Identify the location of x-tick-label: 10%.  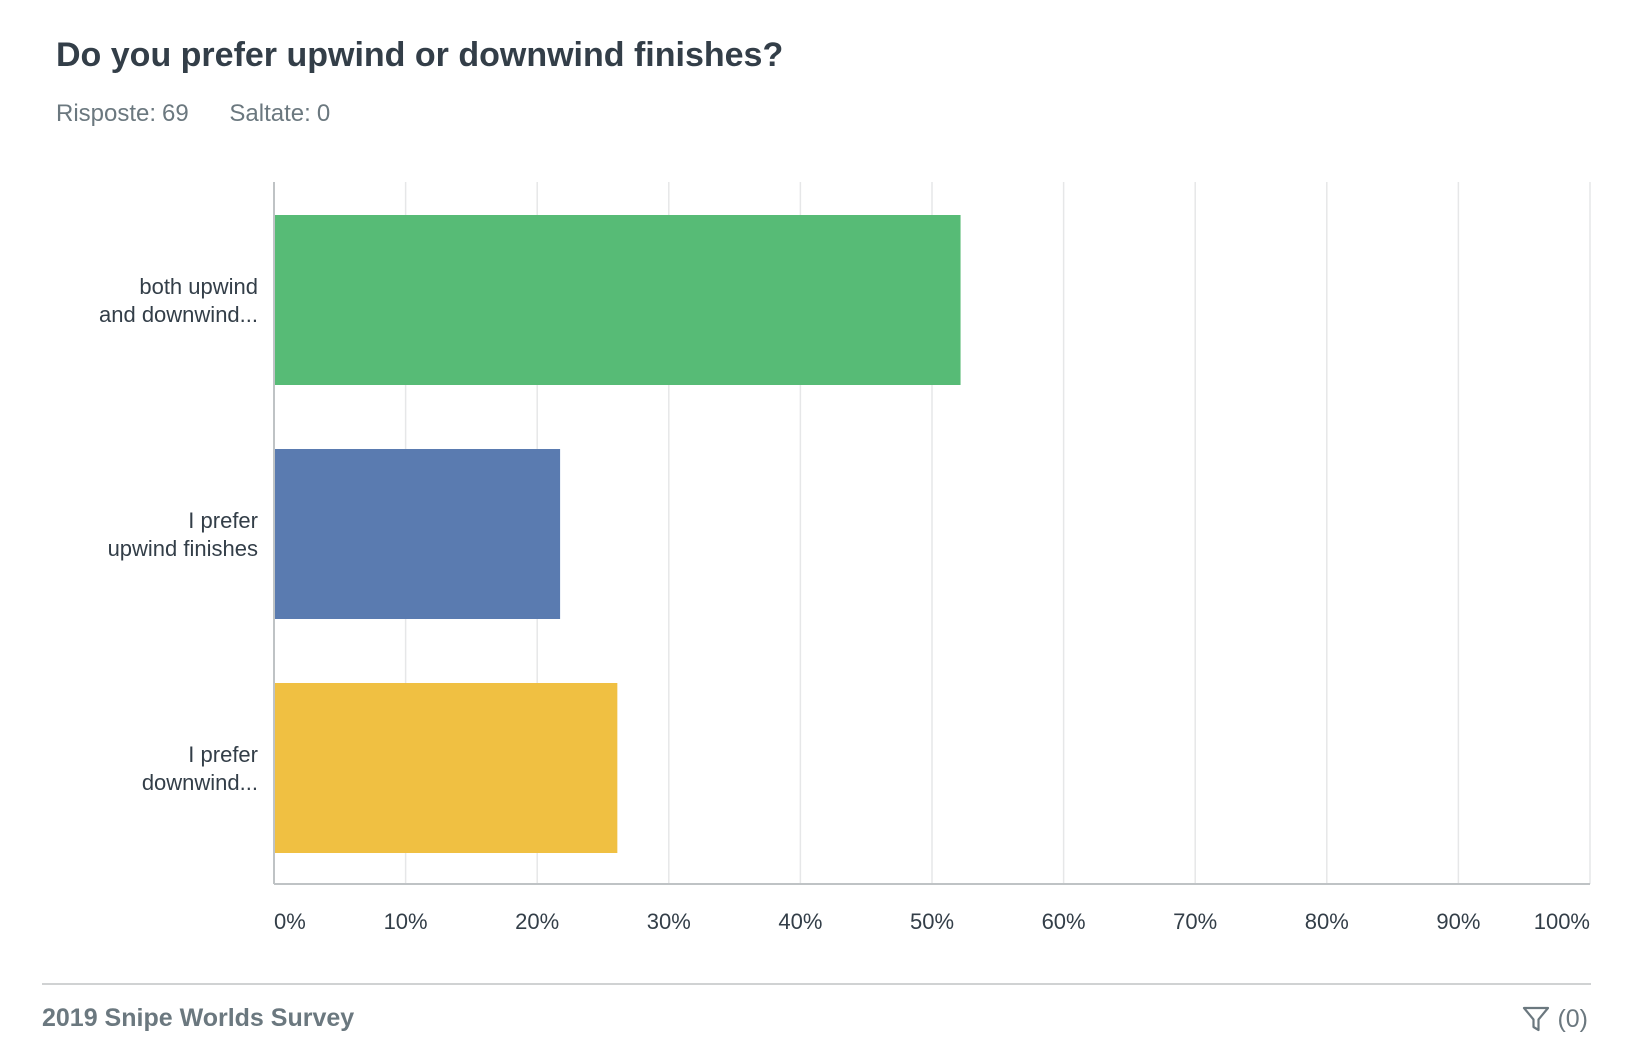
(406, 921).